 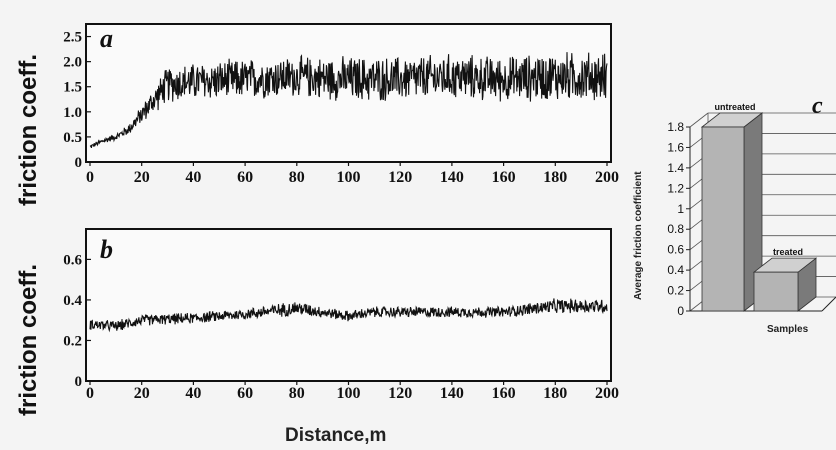 I want to click on chart-a-y-axis-label: friction coeff., so click(x=28, y=130).